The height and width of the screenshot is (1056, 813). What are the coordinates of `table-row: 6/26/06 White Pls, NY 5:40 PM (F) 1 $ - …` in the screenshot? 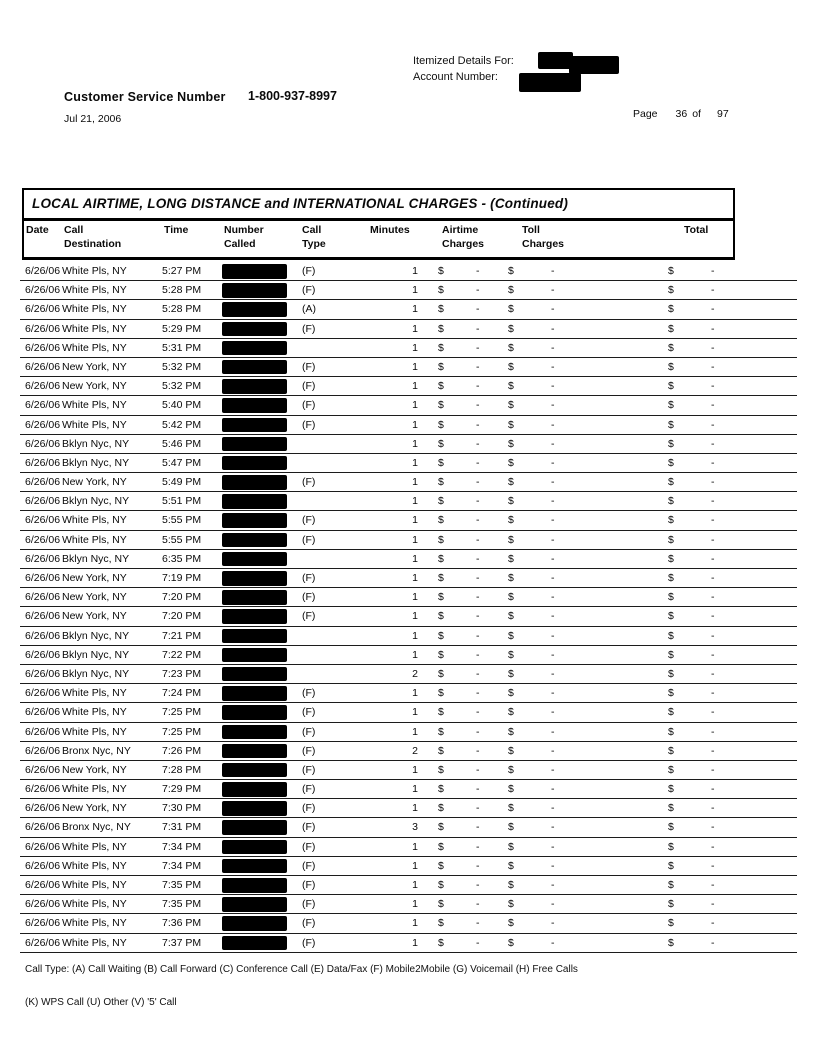 It's located at (408, 406).